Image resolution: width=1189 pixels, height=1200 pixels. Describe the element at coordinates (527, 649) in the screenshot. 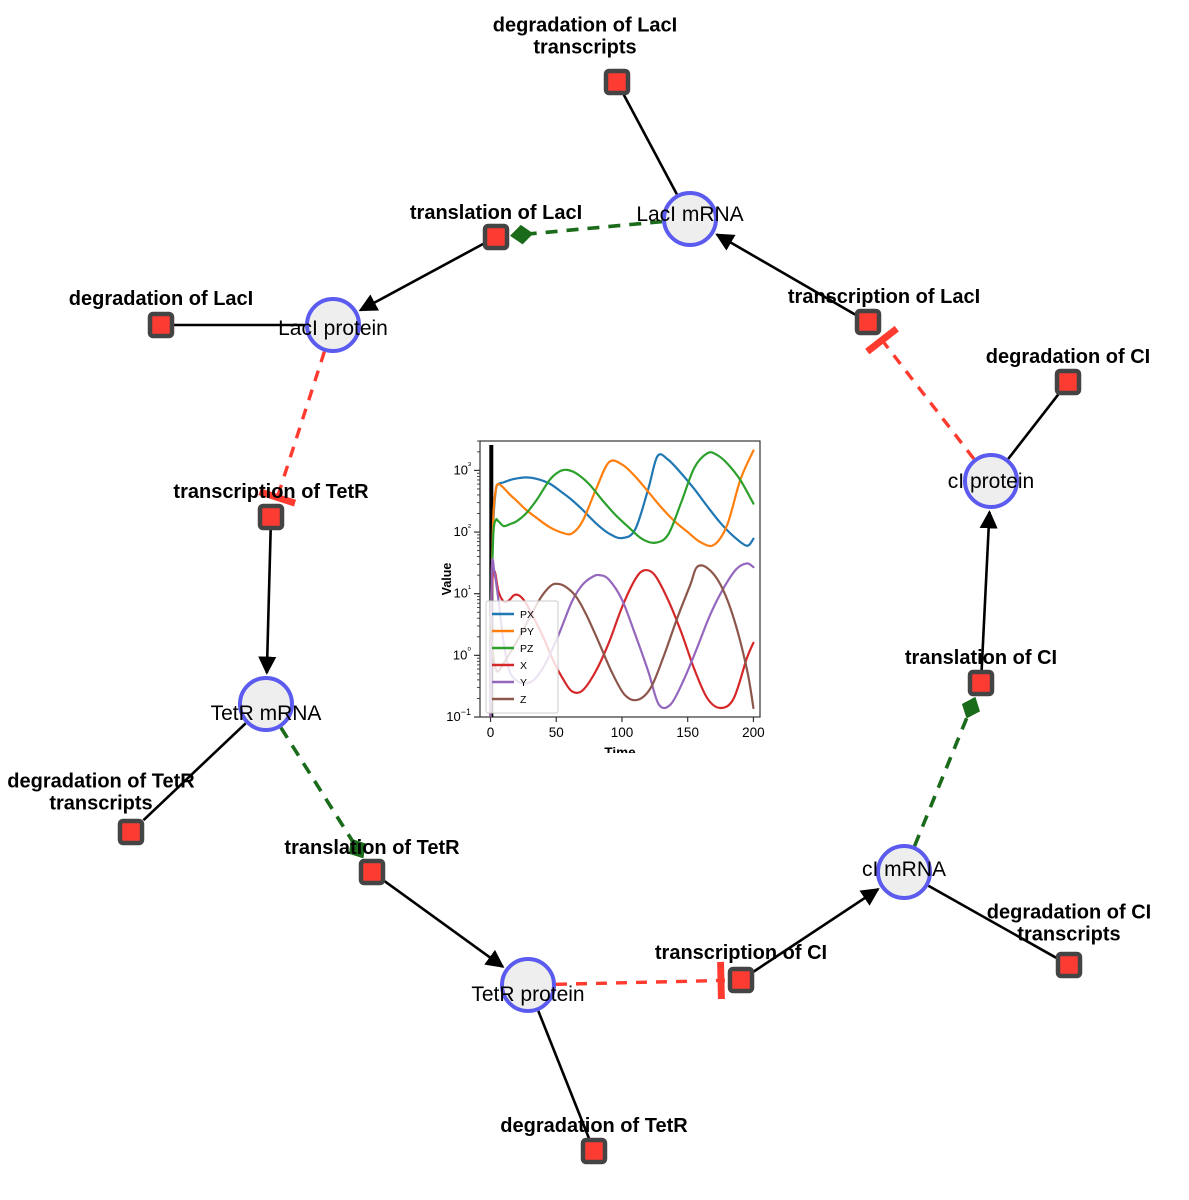

I see `legend-label-PZ: PZ` at that location.